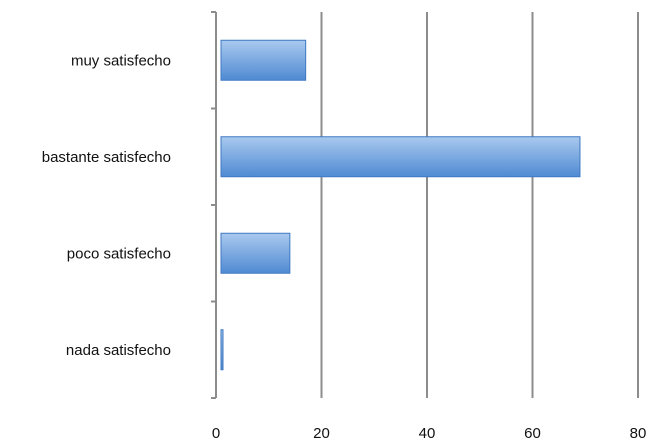 The image size is (646, 444). I want to click on category-label-2: poco satisfecho, so click(119, 253).